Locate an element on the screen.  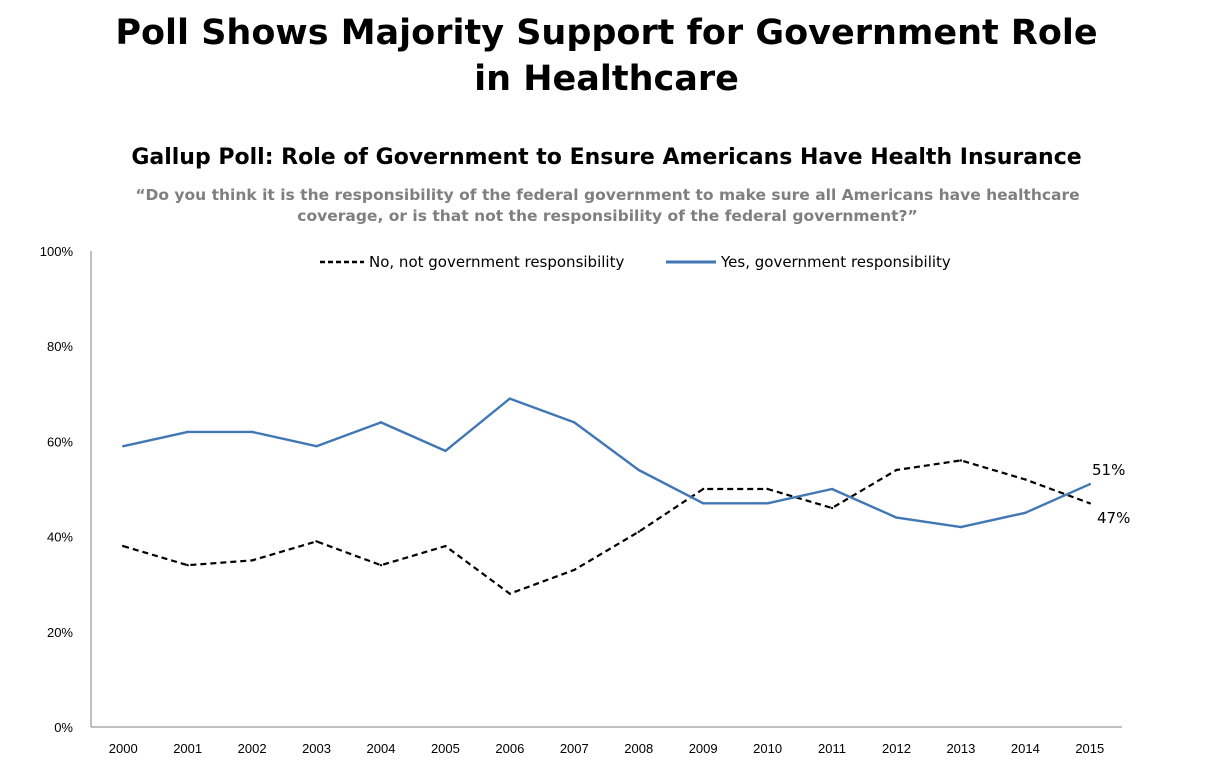
point-yes-2007 is located at coordinates (574, 422).